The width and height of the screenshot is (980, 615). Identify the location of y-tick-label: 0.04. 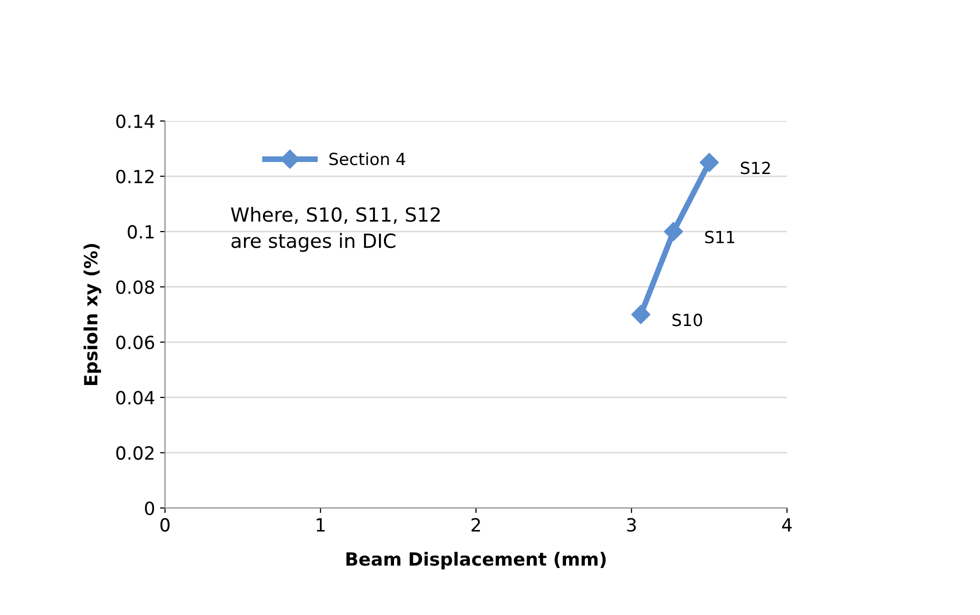
(135, 397).